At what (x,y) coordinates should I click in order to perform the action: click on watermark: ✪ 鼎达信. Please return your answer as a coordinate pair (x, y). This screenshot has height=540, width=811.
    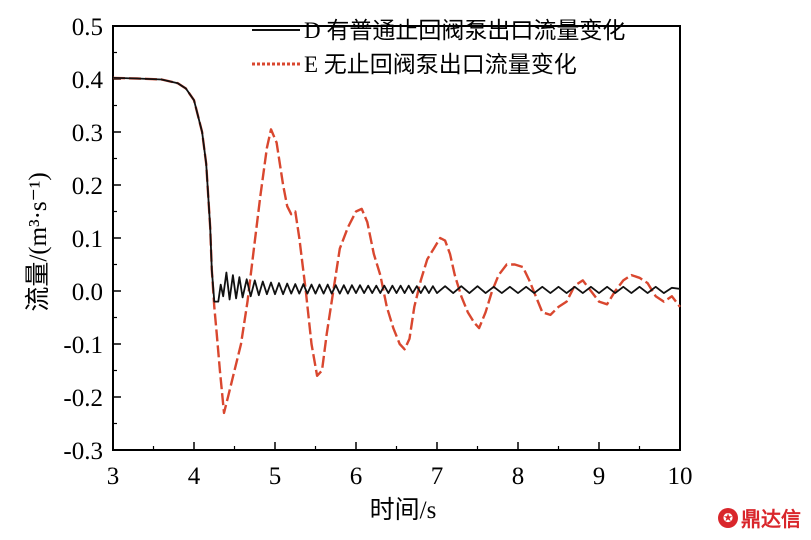
    Looking at the image, I should click on (759, 517).